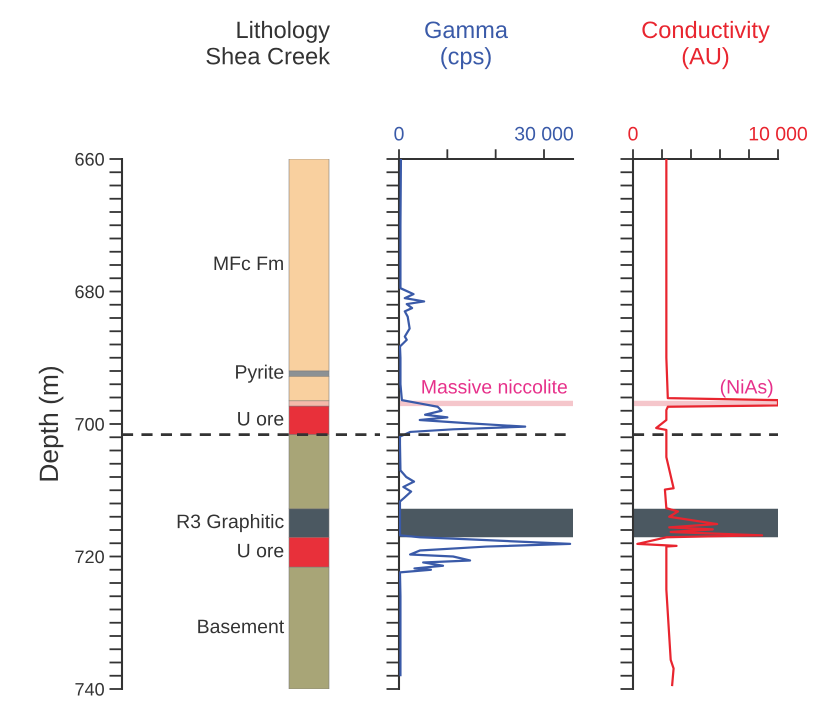 The width and height of the screenshot is (813, 704). I want to click on y-tick-label: 660, so click(89, 159).